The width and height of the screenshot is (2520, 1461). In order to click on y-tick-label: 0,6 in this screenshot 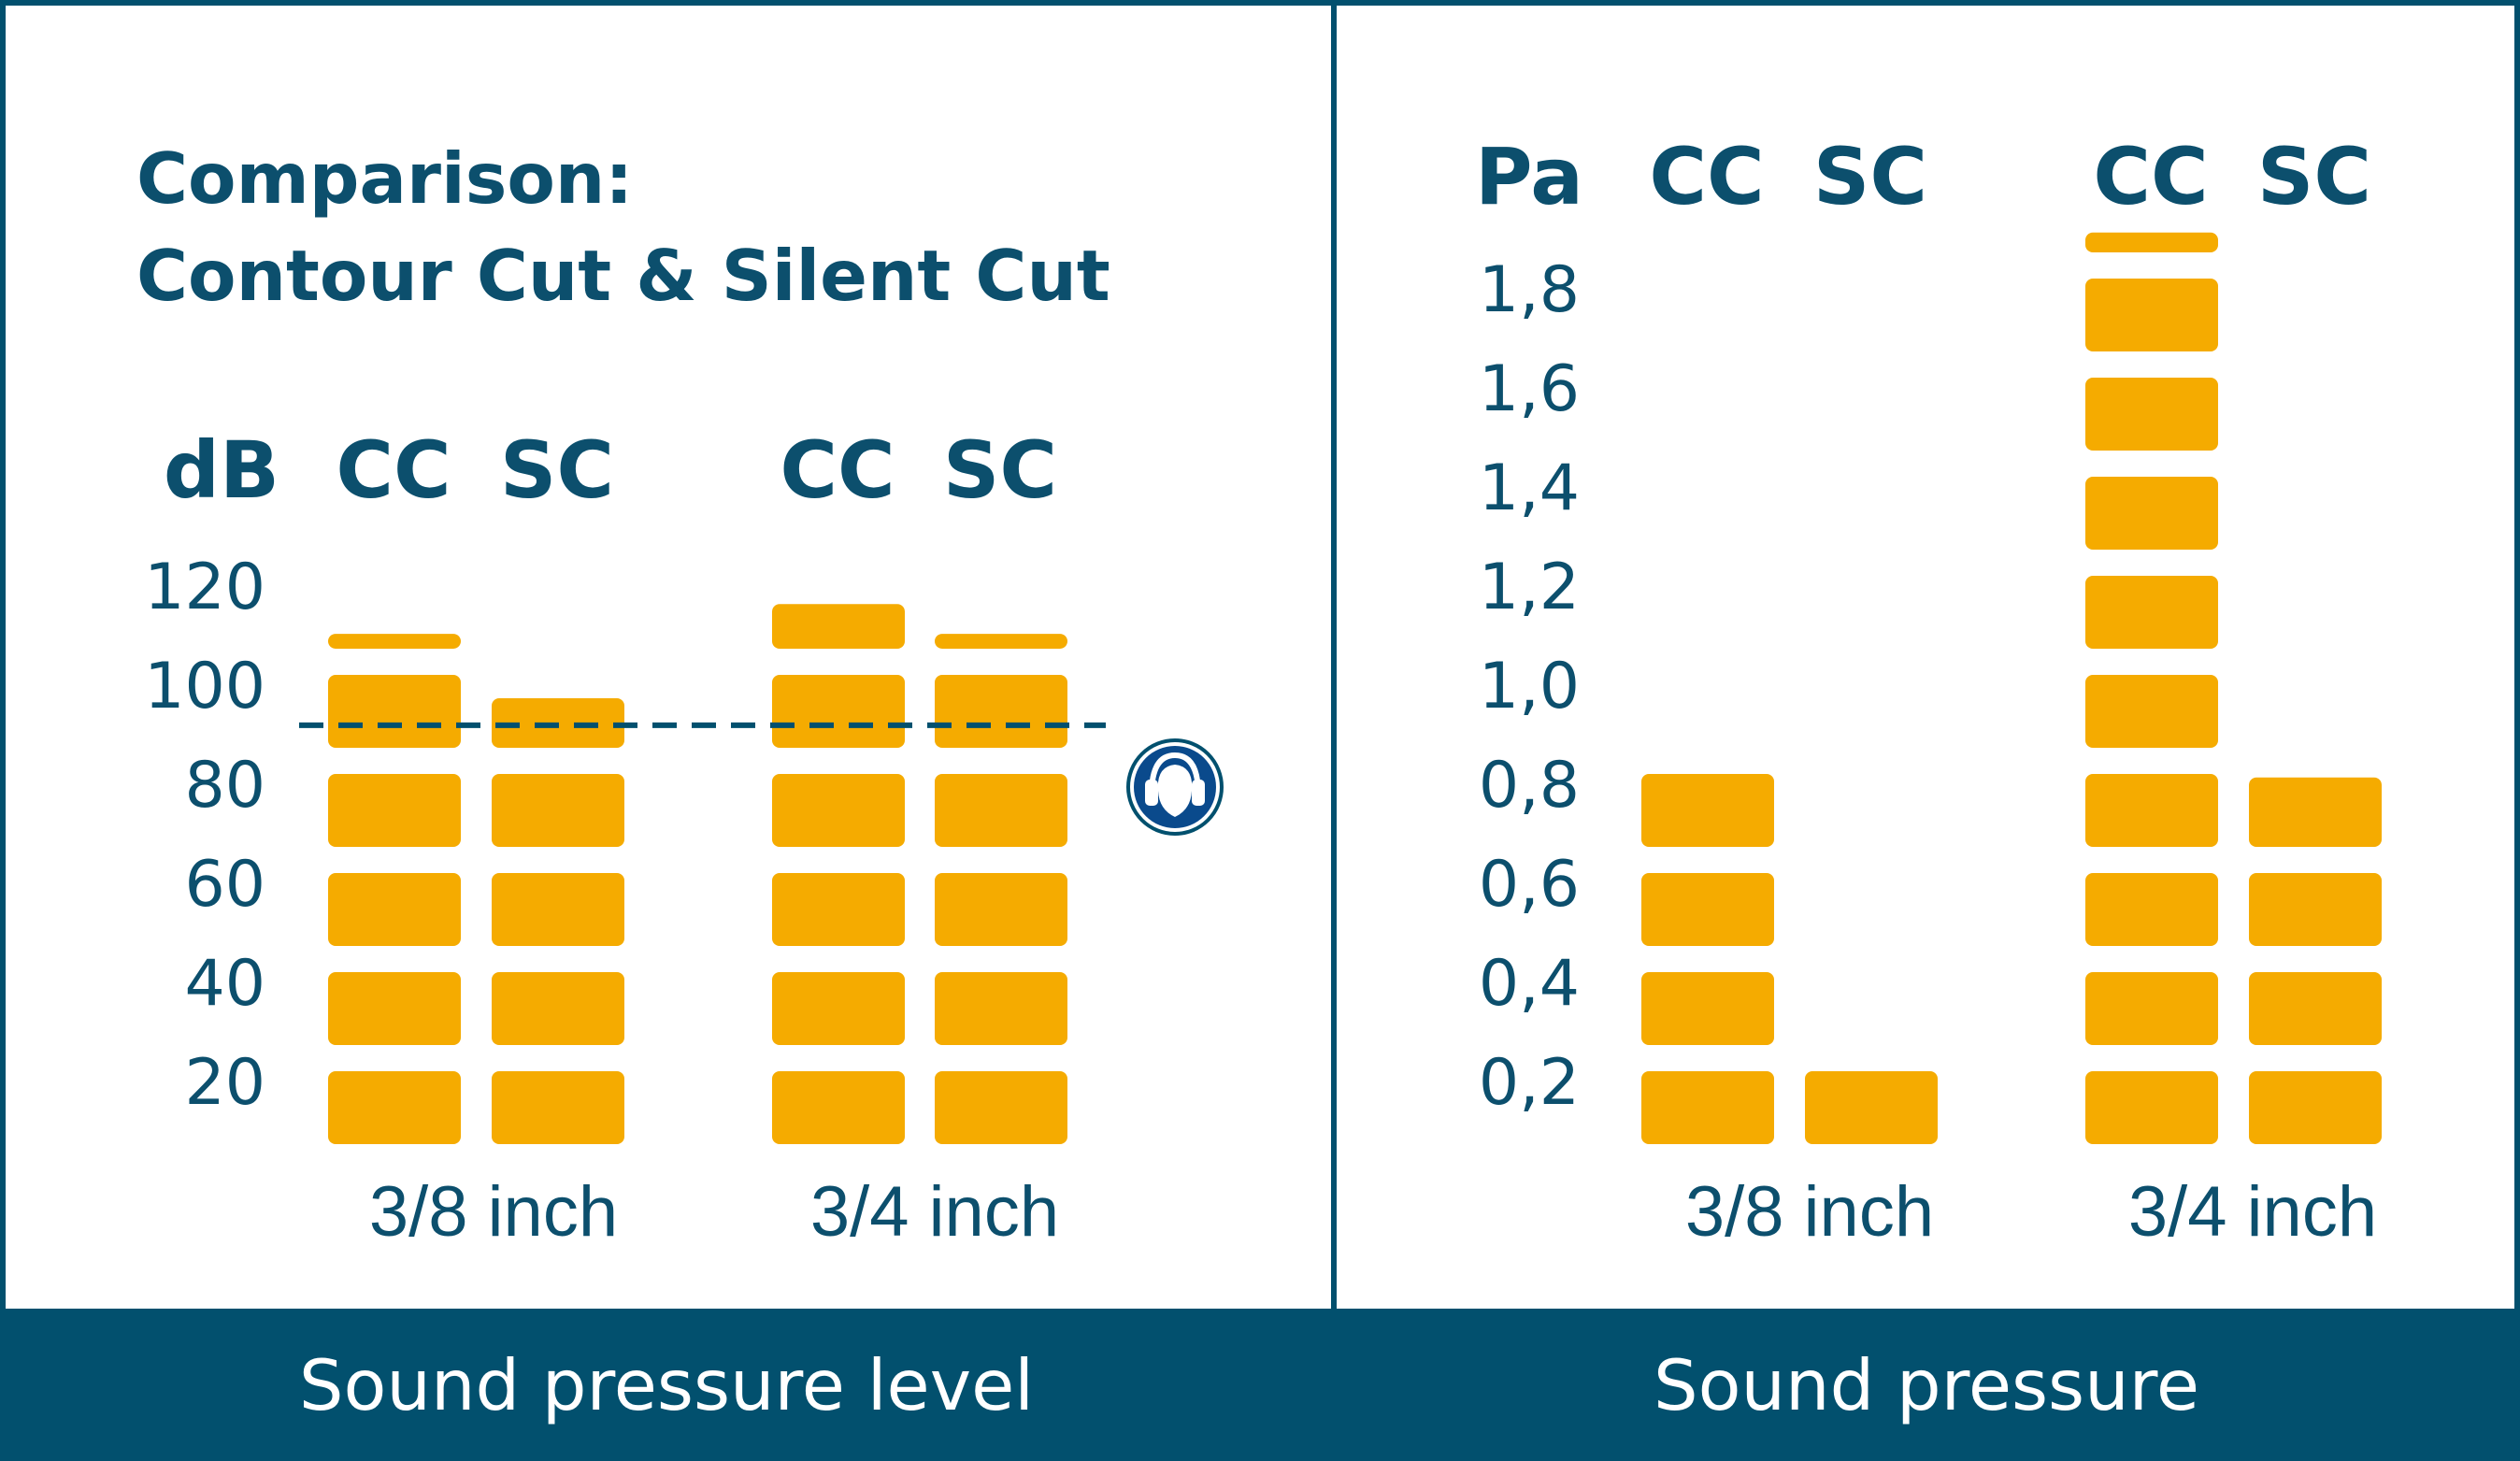, I will do `click(1529, 885)`.